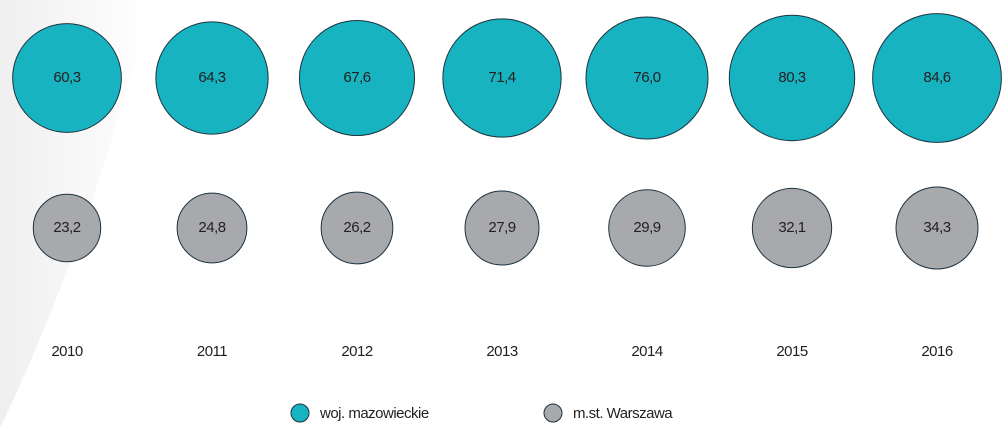  What do you see at coordinates (374, 413) in the screenshot?
I see `legend-label: woj. mazowieckie` at bounding box center [374, 413].